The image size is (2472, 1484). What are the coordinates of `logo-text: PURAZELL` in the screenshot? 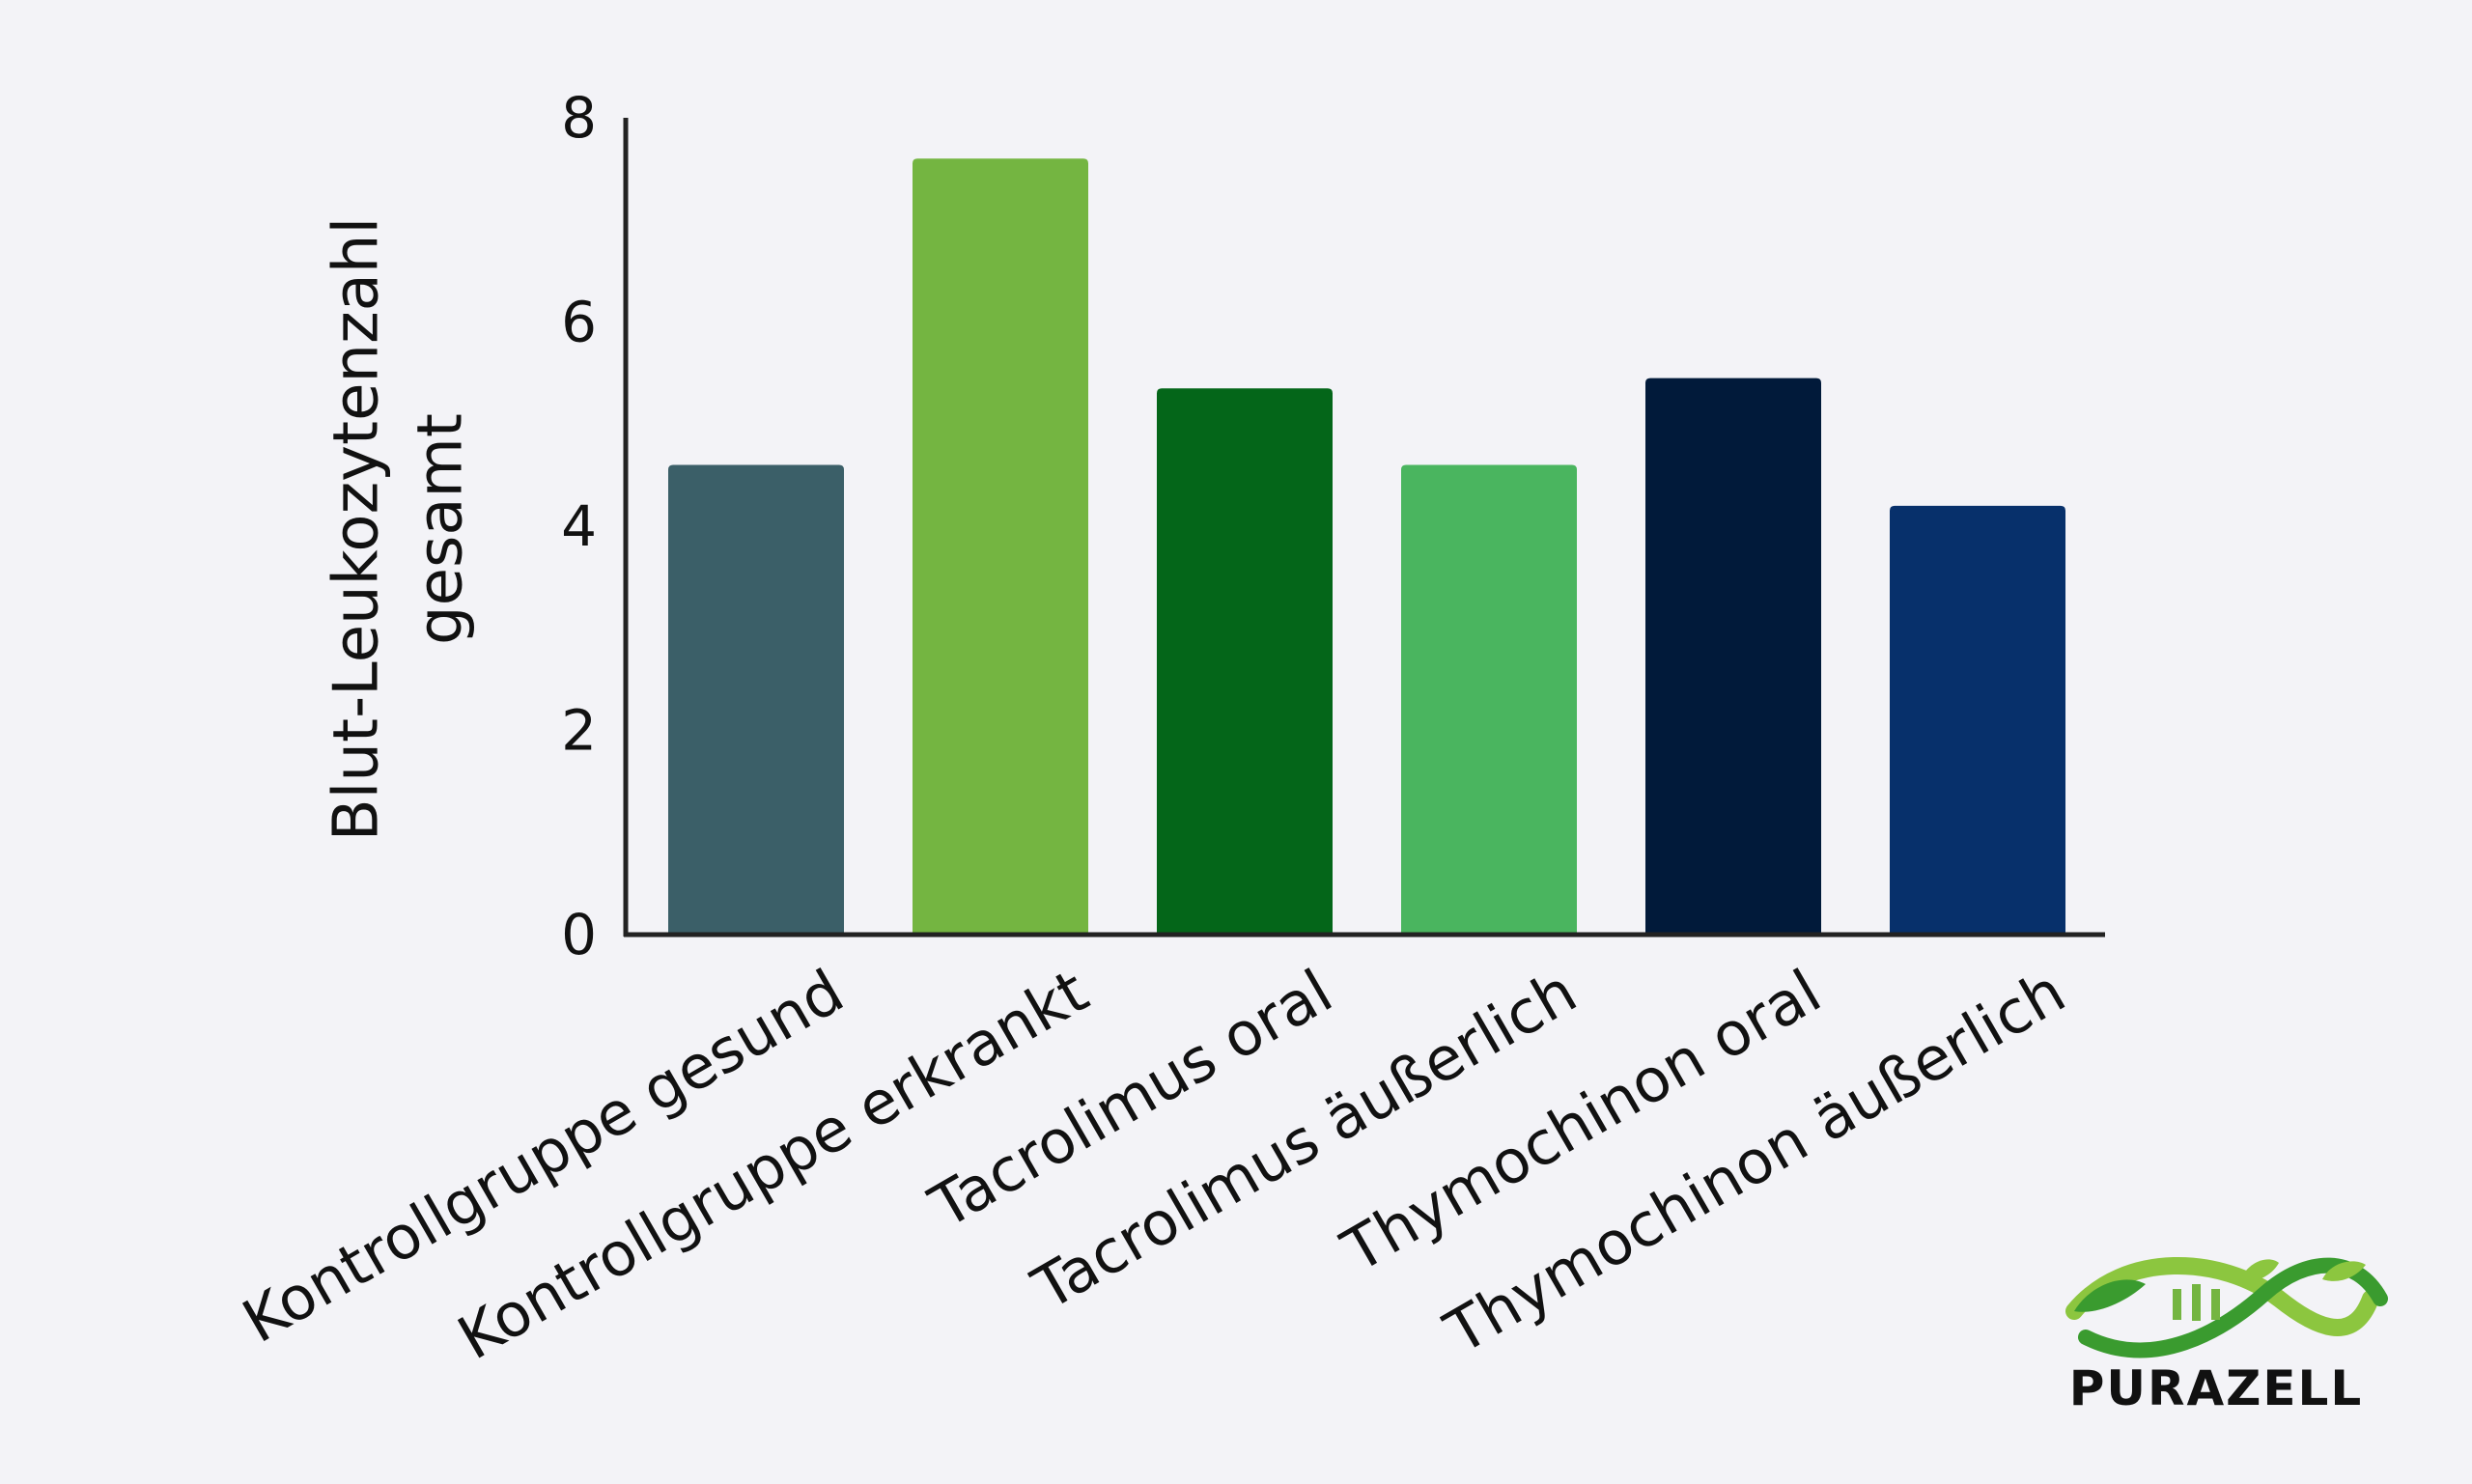 It's located at (2216, 1388).